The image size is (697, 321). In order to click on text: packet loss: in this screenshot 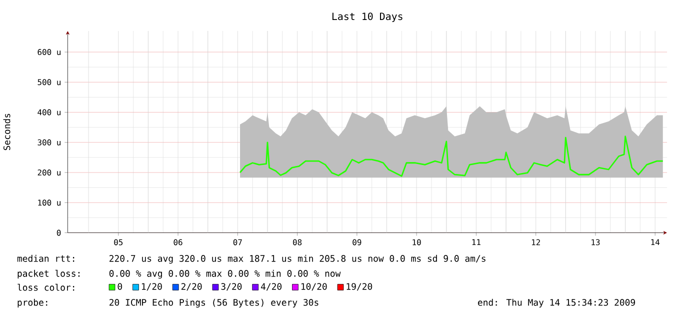, I will do `click(49, 274)`.